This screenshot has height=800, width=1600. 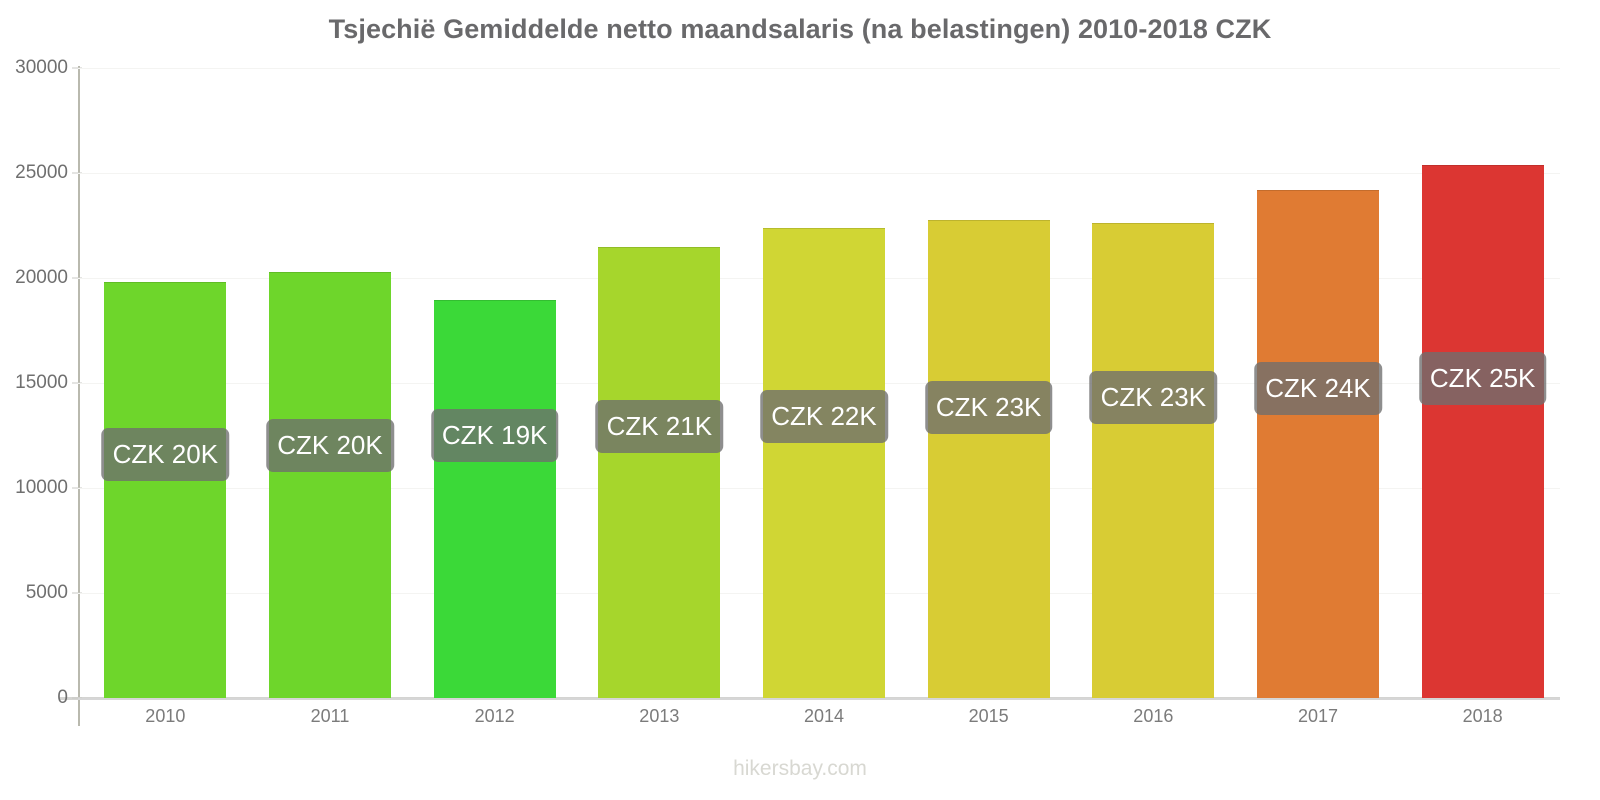 I want to click on x-tick-label: 2011, so click(x=330, y=716).